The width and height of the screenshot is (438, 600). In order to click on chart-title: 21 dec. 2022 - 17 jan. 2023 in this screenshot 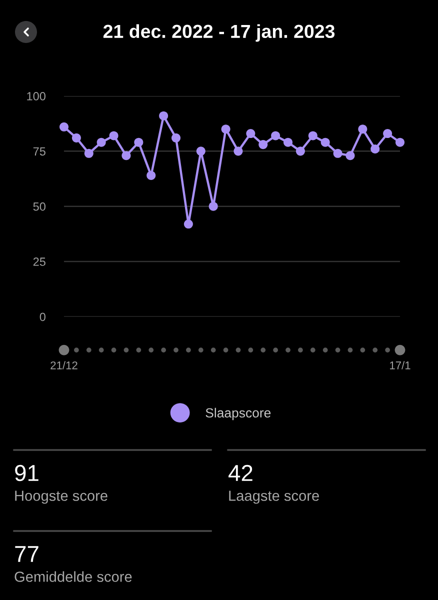, I will do `click(219, 33)`.